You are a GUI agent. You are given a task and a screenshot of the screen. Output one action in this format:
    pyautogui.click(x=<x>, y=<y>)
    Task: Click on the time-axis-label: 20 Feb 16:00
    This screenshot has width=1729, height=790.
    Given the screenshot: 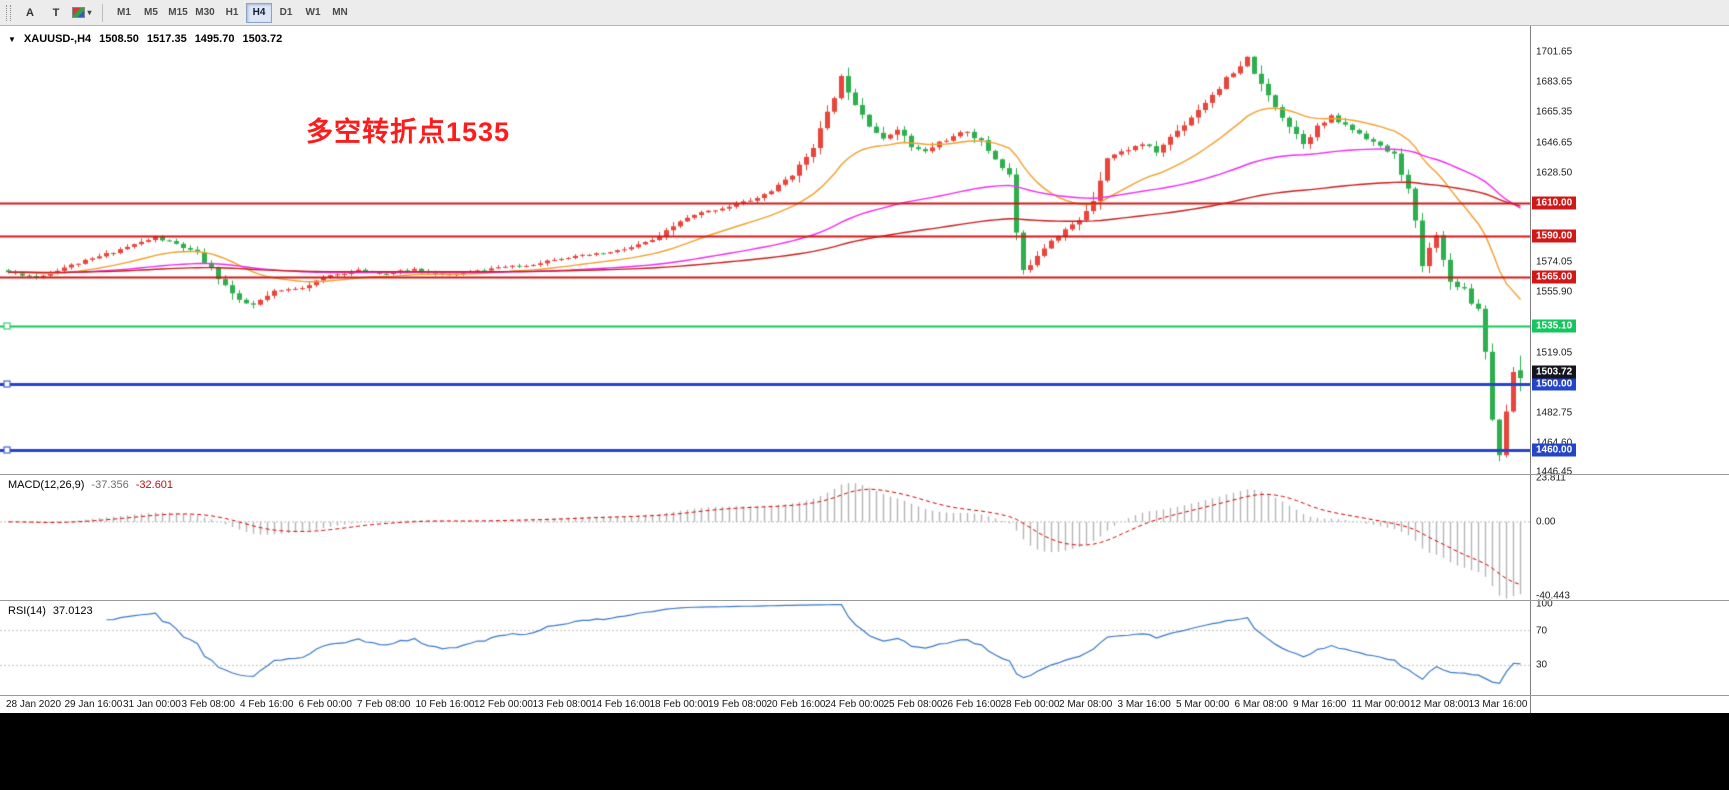 What is the action you would take?
    pyautogui.click(x=796, y=704)
    